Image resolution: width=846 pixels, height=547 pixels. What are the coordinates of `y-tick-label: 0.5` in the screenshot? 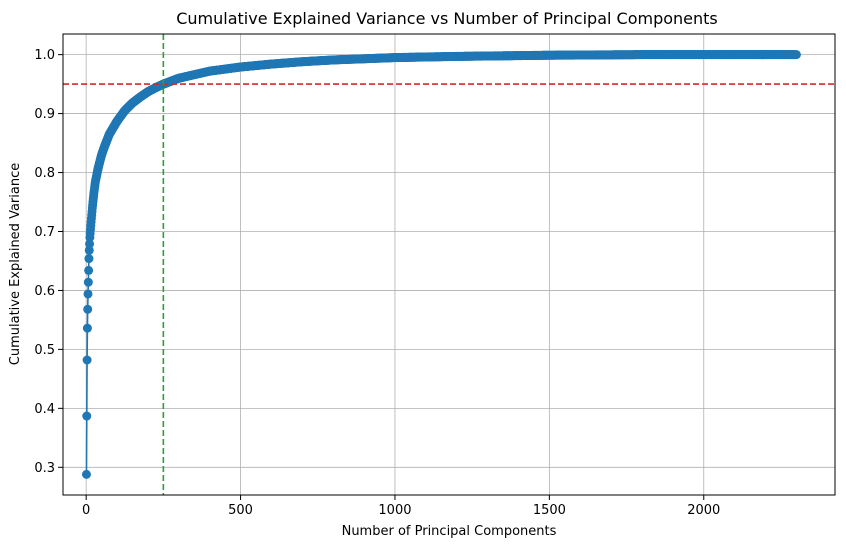 It's located at (44, 350).